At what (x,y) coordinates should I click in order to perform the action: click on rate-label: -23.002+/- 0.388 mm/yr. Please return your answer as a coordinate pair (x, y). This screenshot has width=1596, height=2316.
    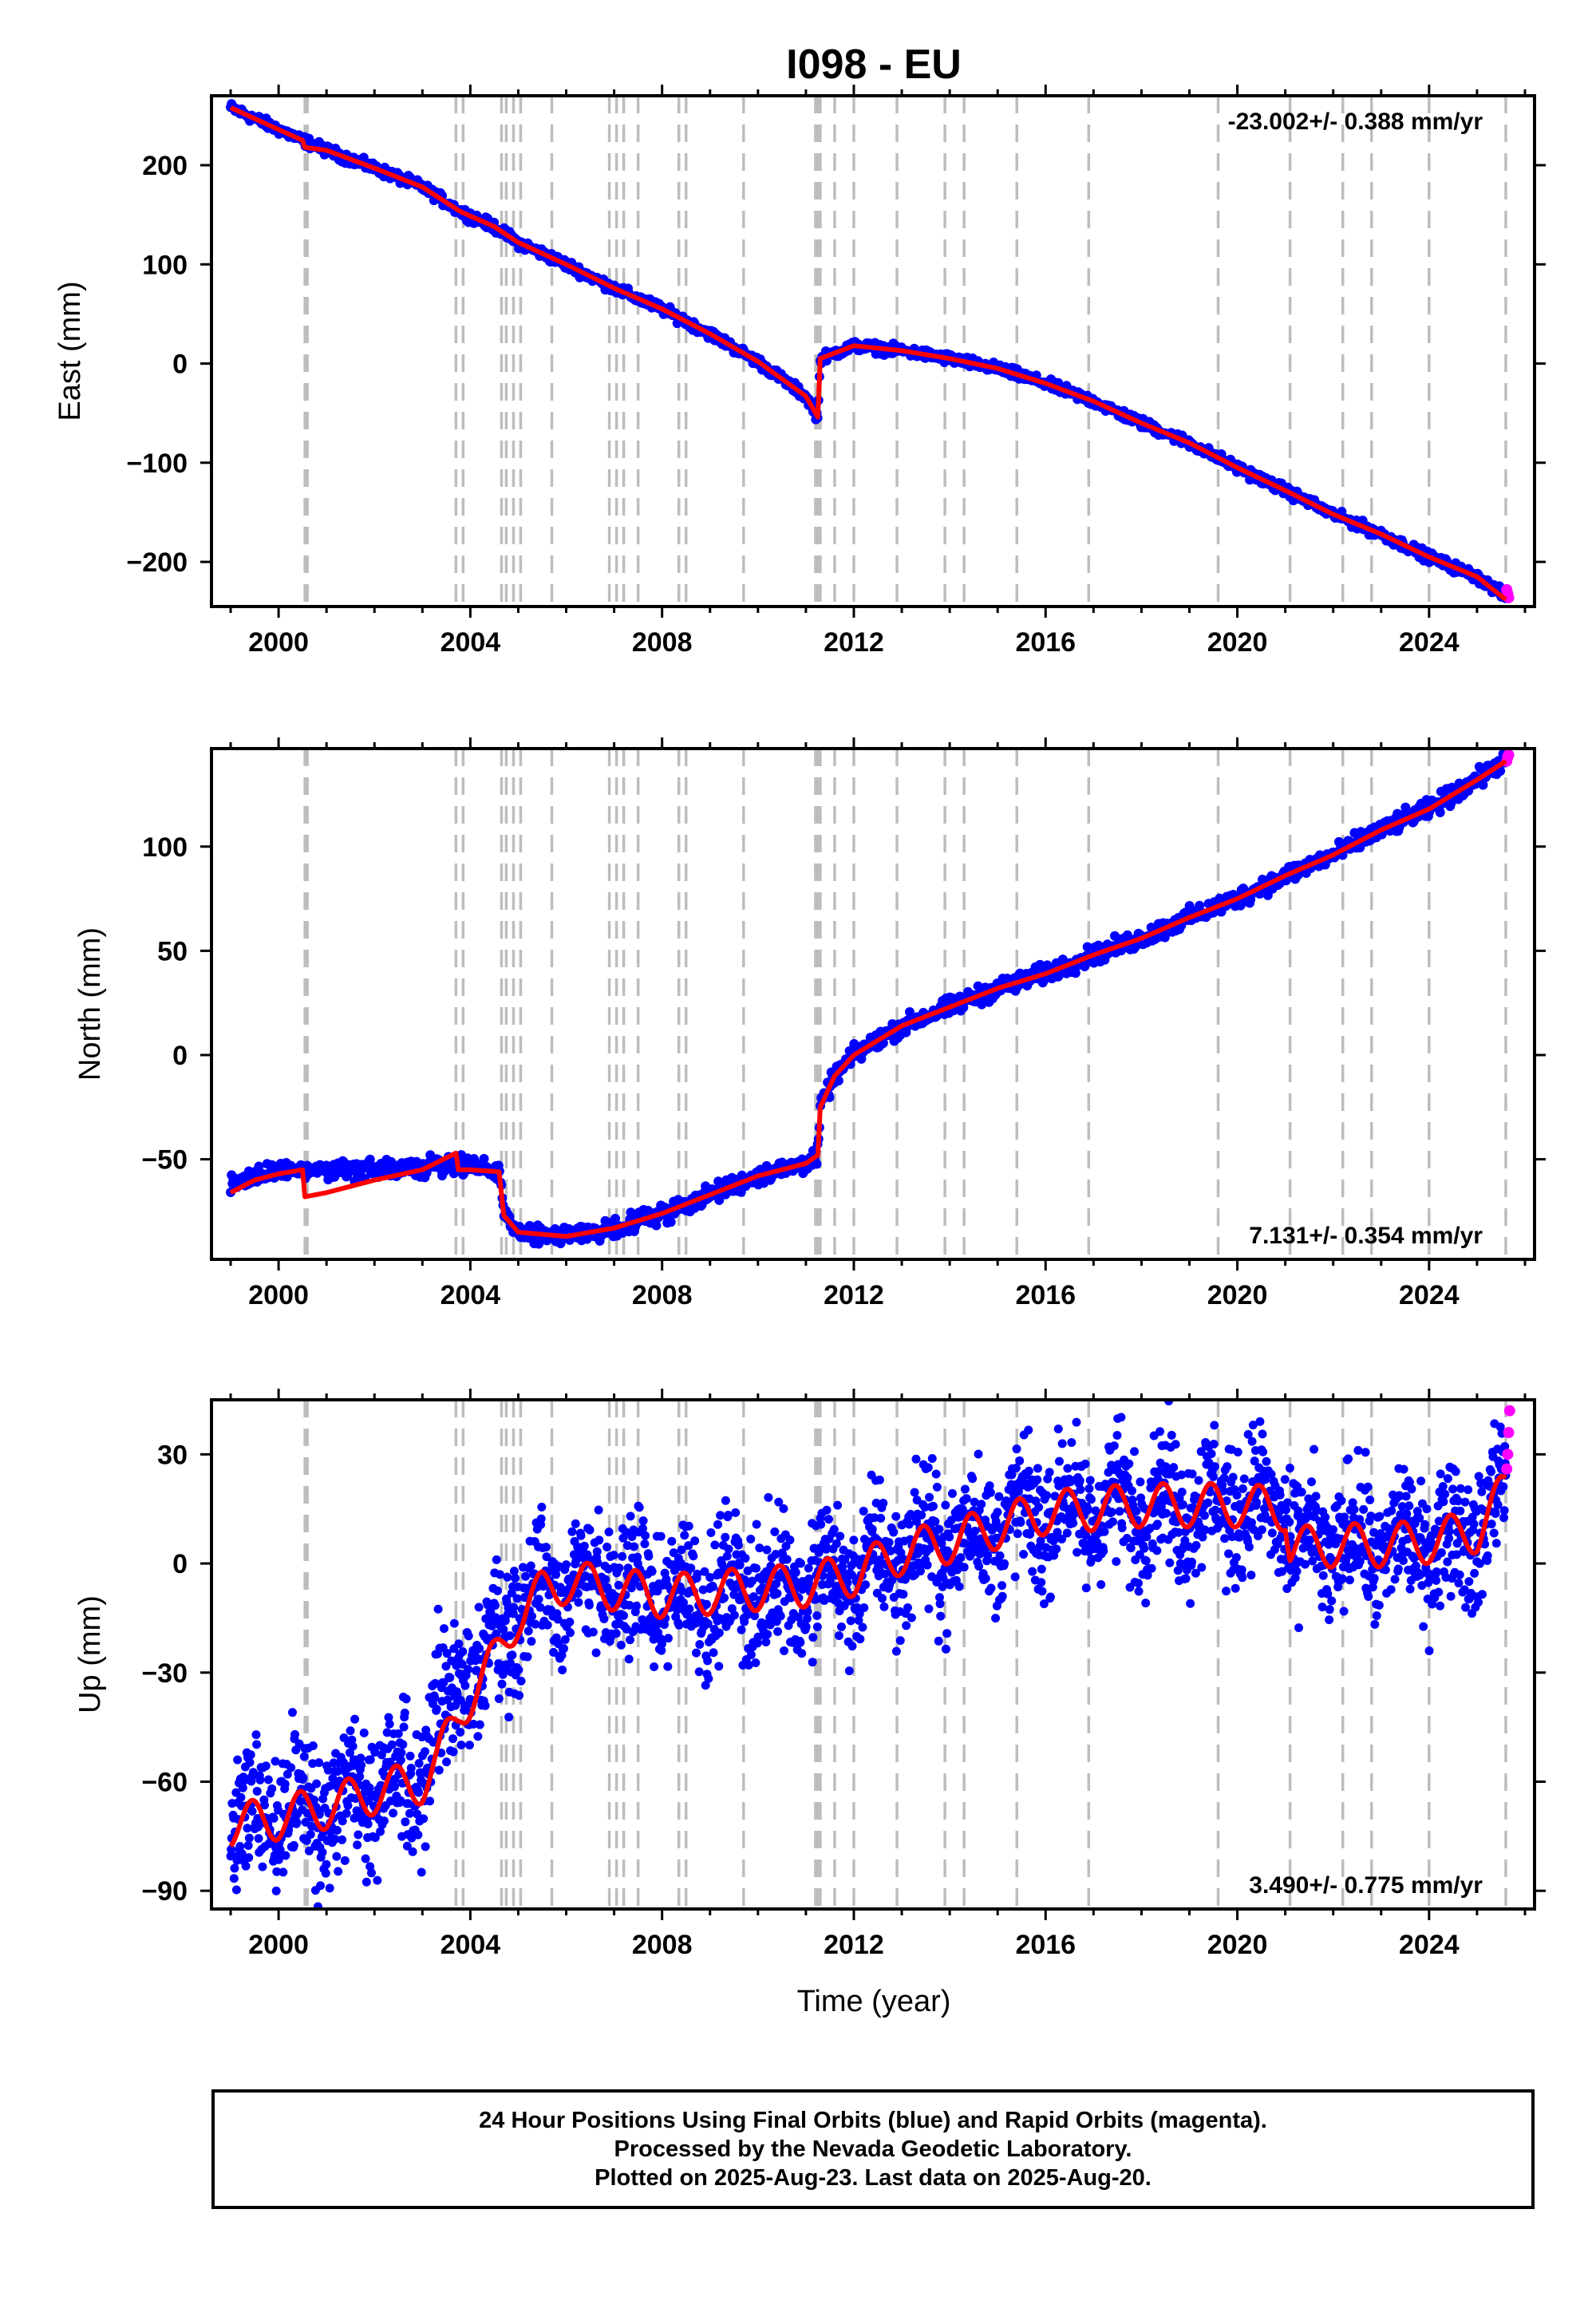
    Looking at the image, I should click on (1355, 122).